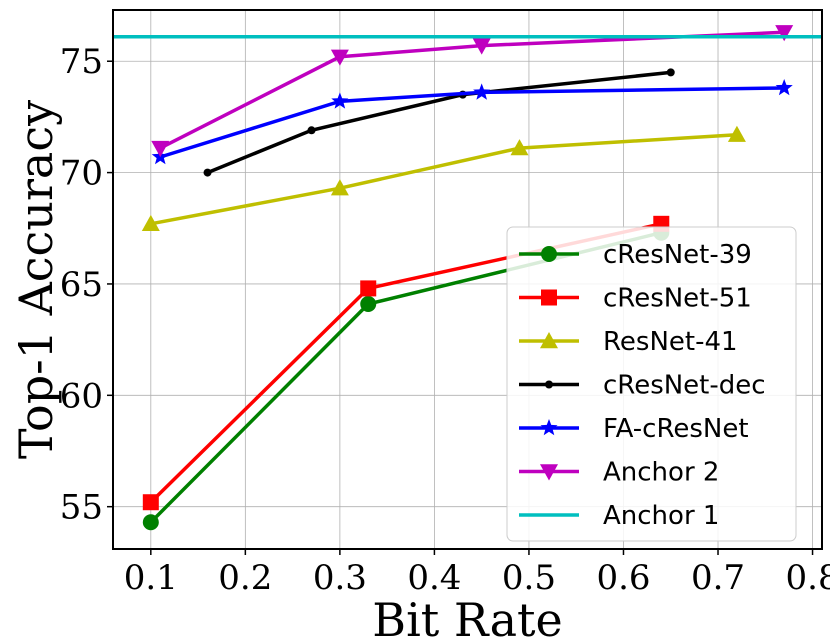  I want to click on x-tick-label: 0.1, so click(151, 578).